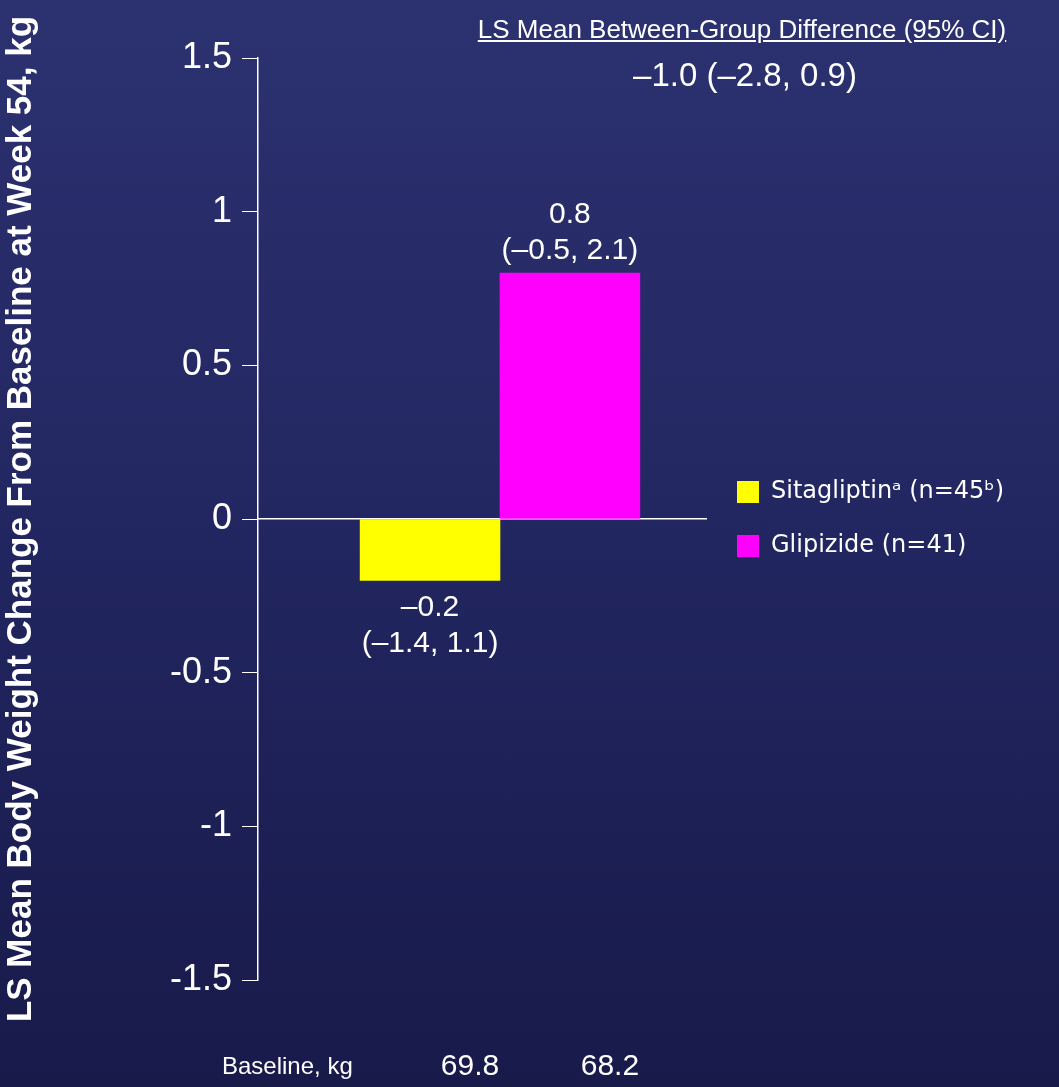 Image resolution: width=1059 pixels, height=1087 pixels. What do you see at coordinates (470, 1065) in the screenshot?
I see `text: 69.8` at bounding box center [470, 1065].